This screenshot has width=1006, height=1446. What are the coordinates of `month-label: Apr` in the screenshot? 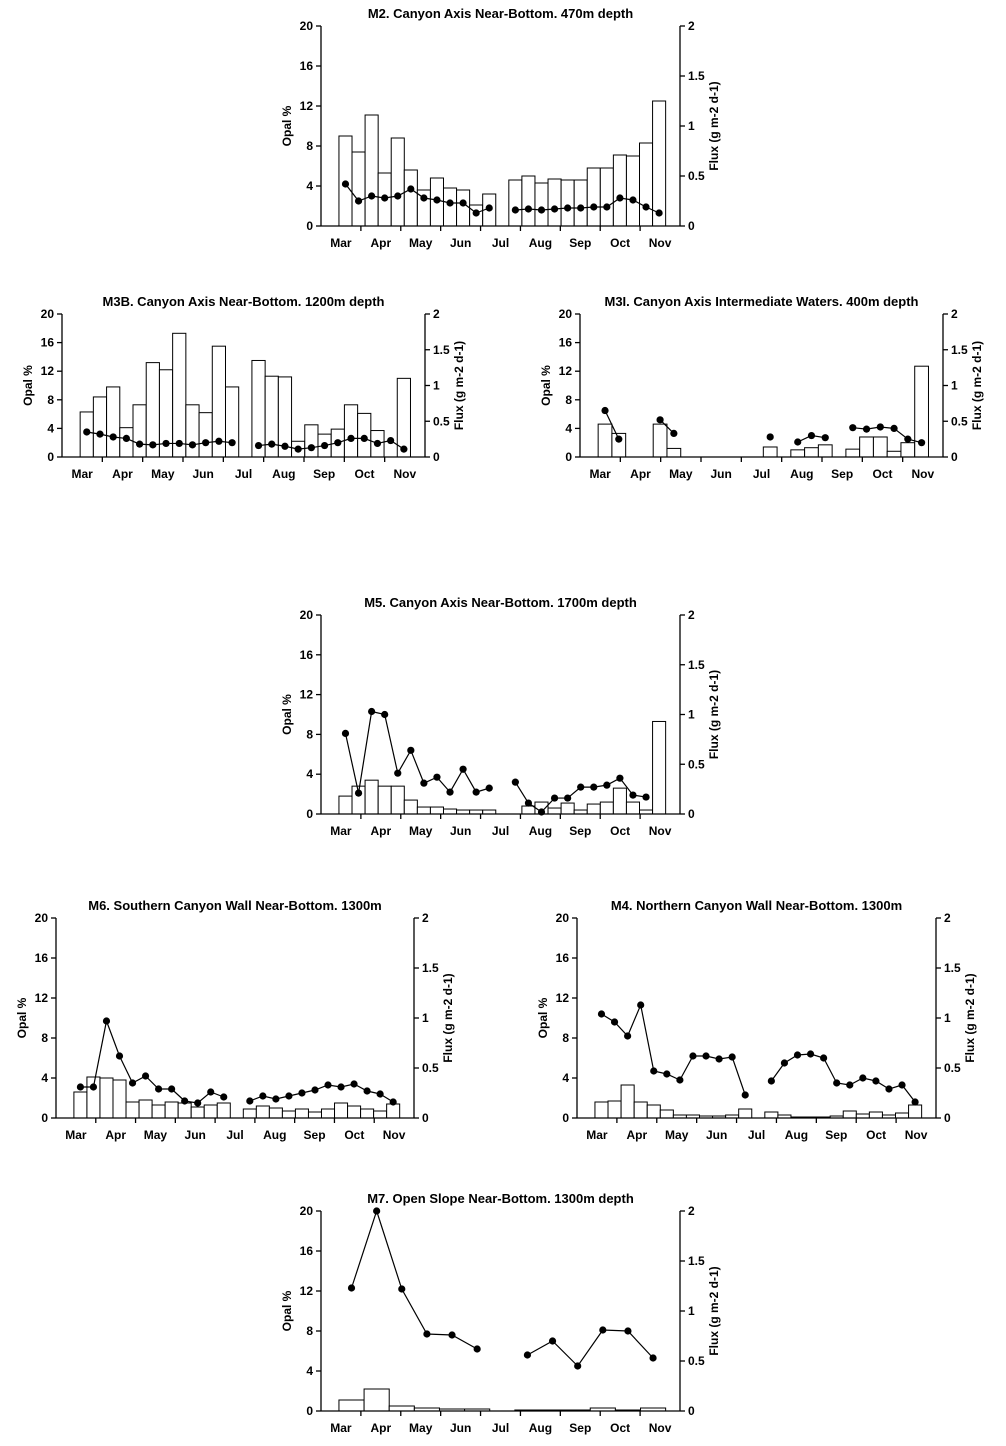 It's located at (115, 1135).